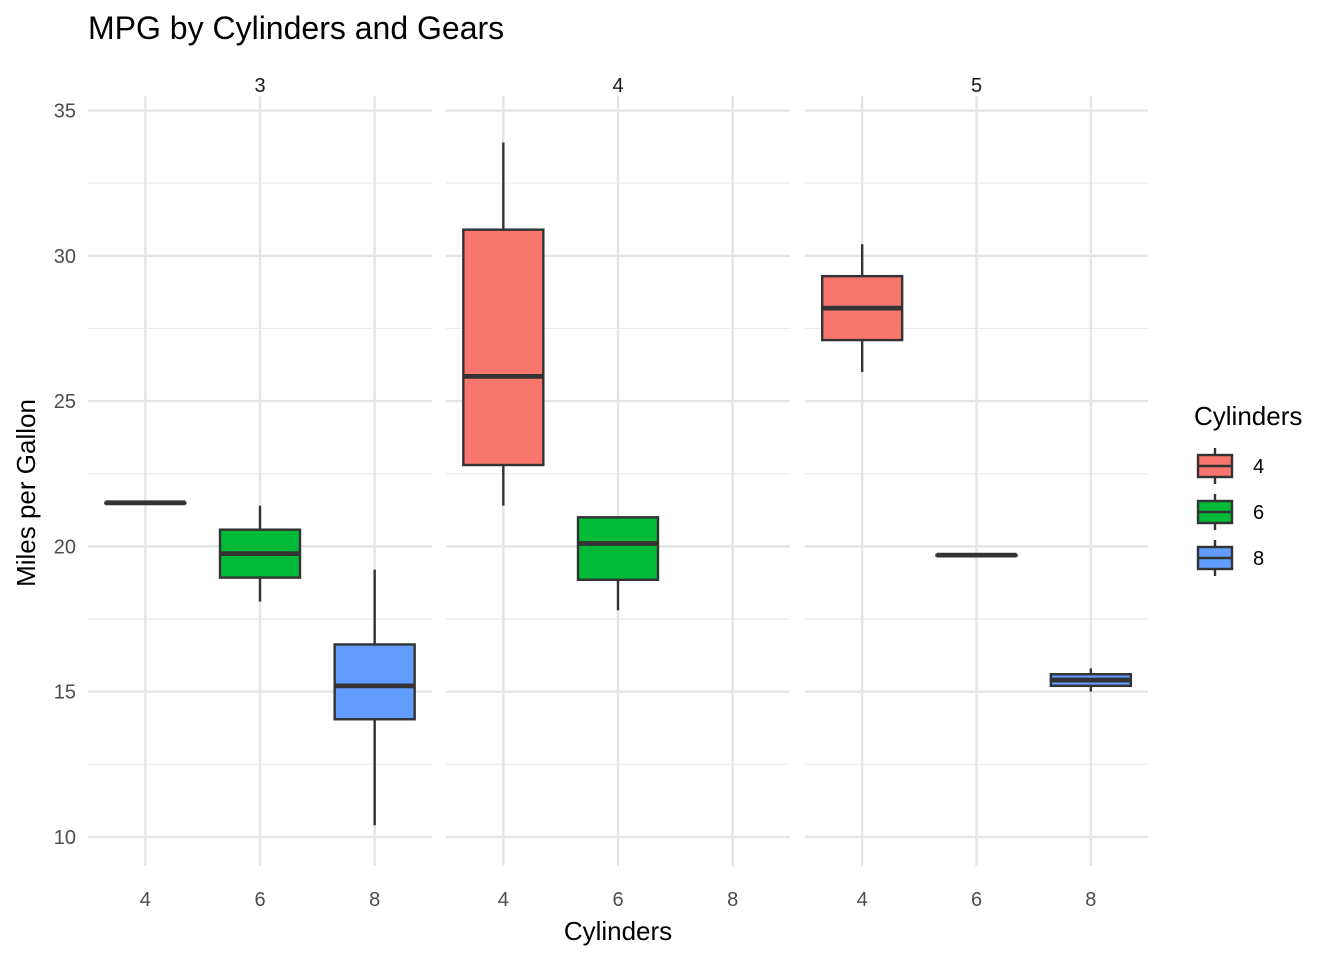 The image size is (1344, 960). I want to click on legend-label: 8, so click(1258, 559).